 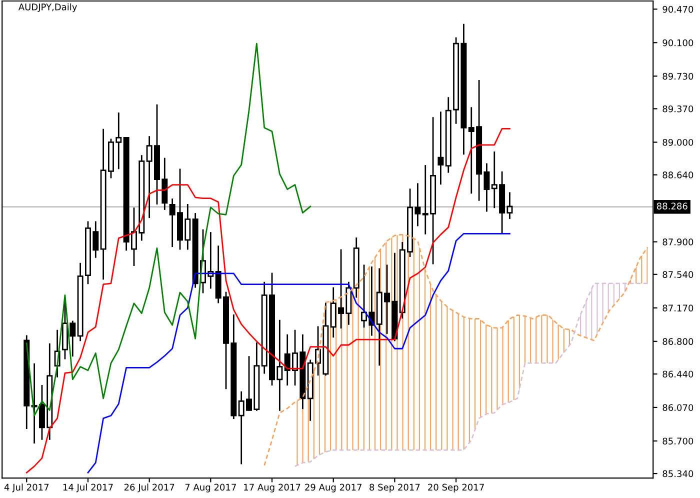 I want to click on y-tick-label: 85.700, so click(x=678, y=441).